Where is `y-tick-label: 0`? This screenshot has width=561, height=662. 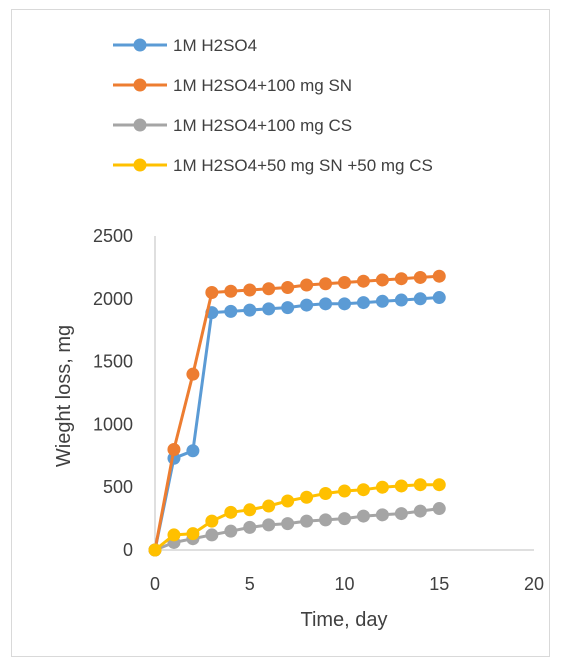 y-tick-label: 0 is located at coordinates (128, 550).